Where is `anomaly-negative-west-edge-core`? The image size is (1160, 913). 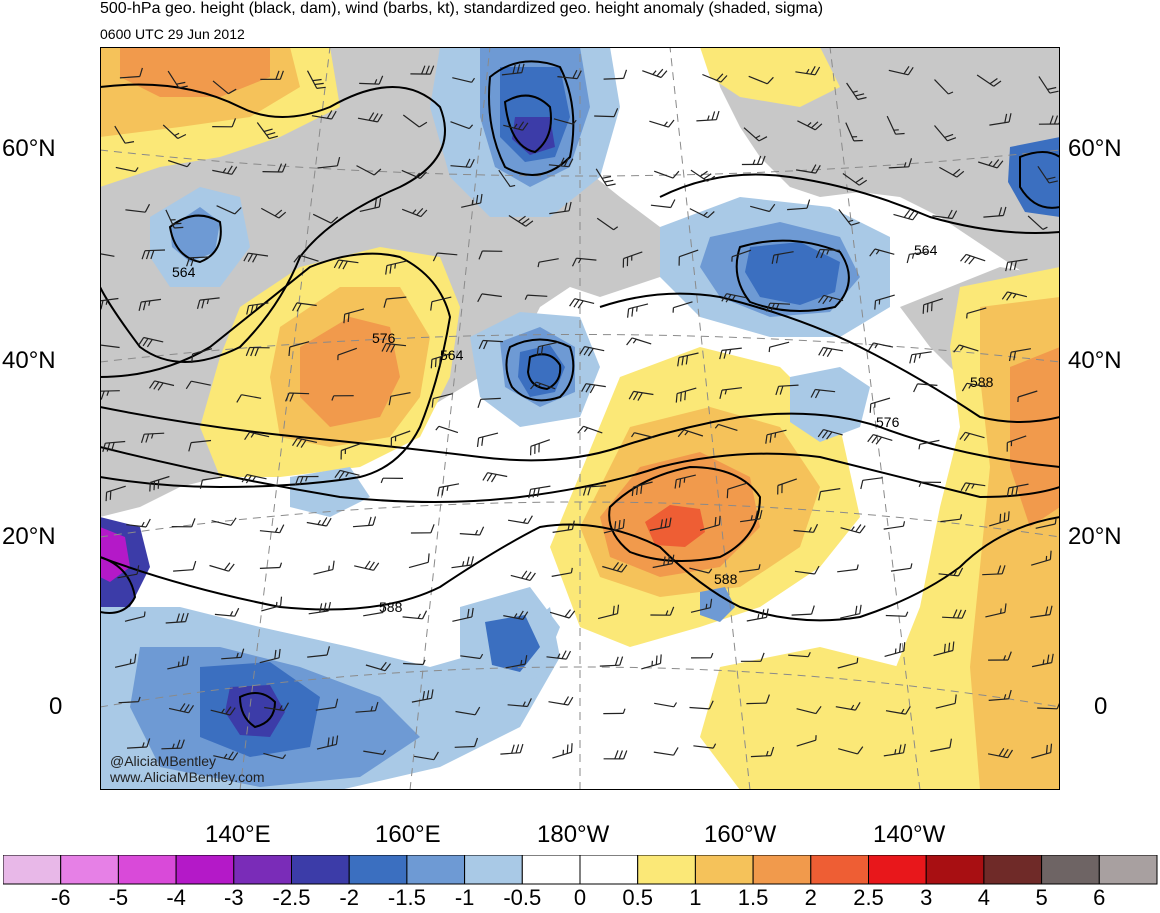
anomaly-negative-west-edge-core is located at coordinates (115, 554).